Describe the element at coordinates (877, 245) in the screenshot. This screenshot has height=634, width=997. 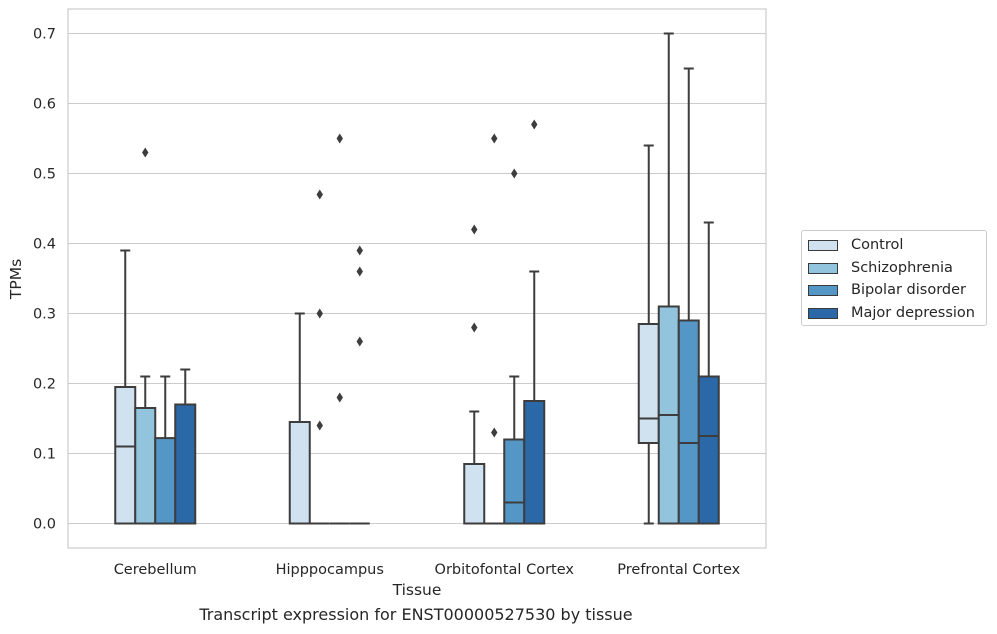
I see `legend-label: Control` at that location.